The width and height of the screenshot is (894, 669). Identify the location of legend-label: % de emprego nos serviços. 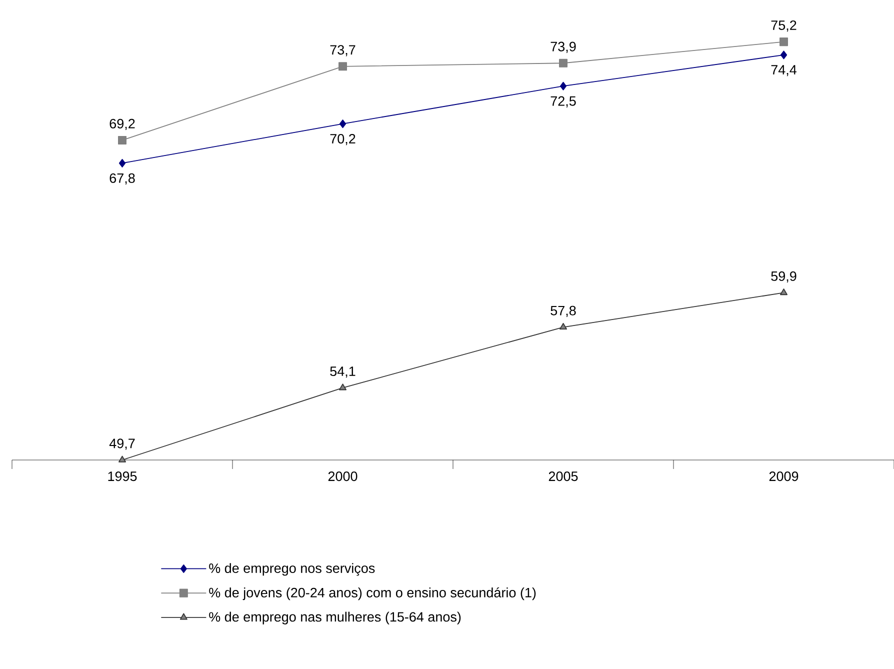
(292, 569).